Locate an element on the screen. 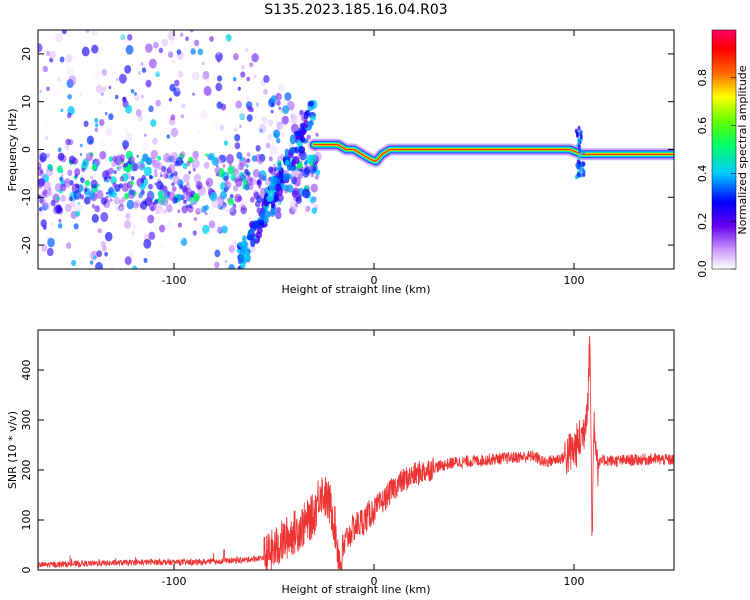 This screenshot has width=750, height=600. colorbar-tick-label: 0.6 is located at coordinates (702, 126).